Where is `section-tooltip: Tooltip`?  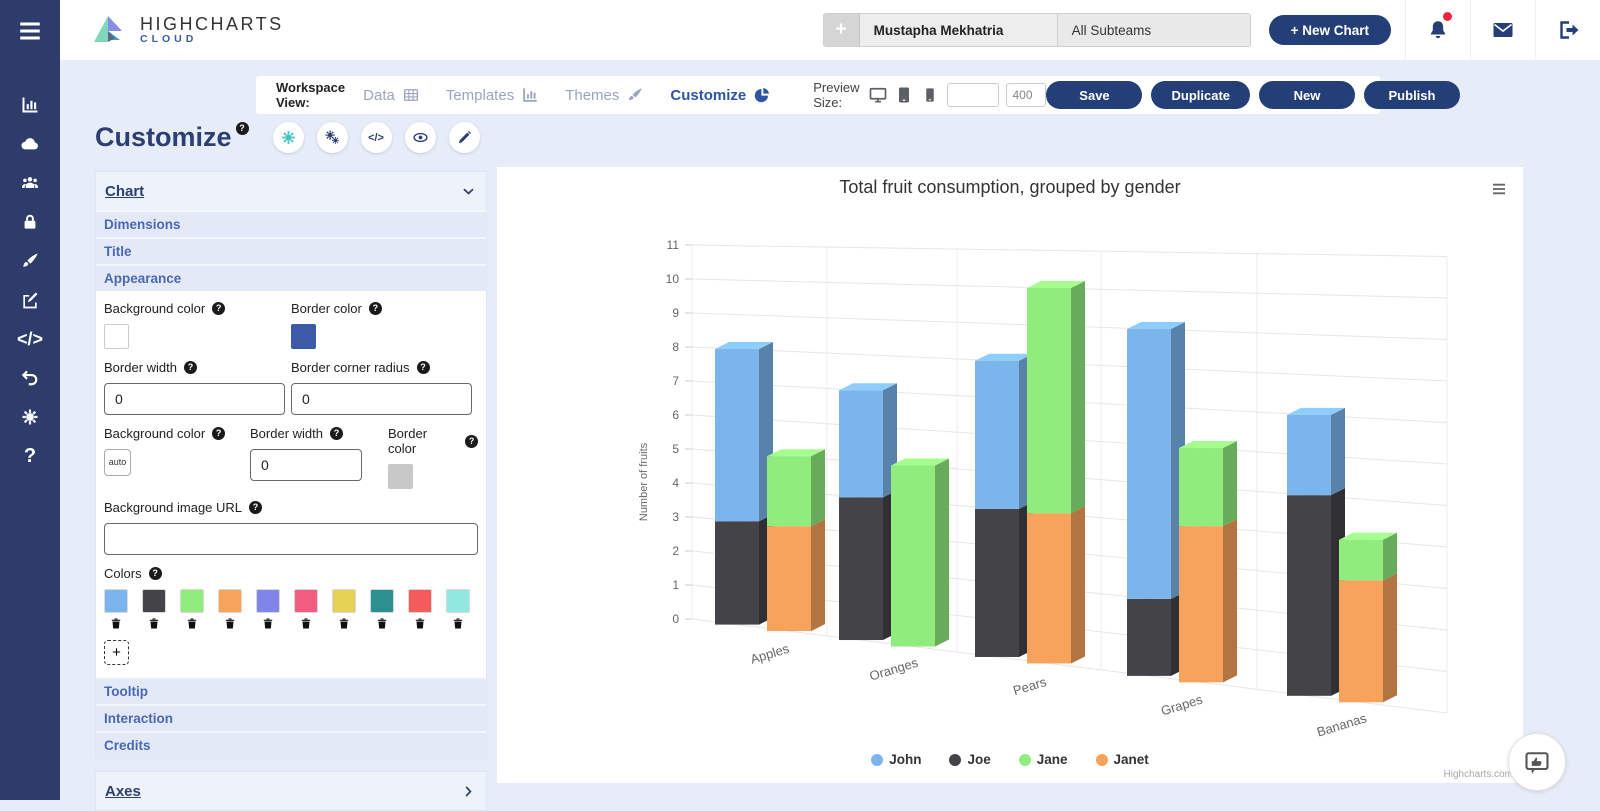 section-tooltip: Tooltip is located at coordinates (291, 690).